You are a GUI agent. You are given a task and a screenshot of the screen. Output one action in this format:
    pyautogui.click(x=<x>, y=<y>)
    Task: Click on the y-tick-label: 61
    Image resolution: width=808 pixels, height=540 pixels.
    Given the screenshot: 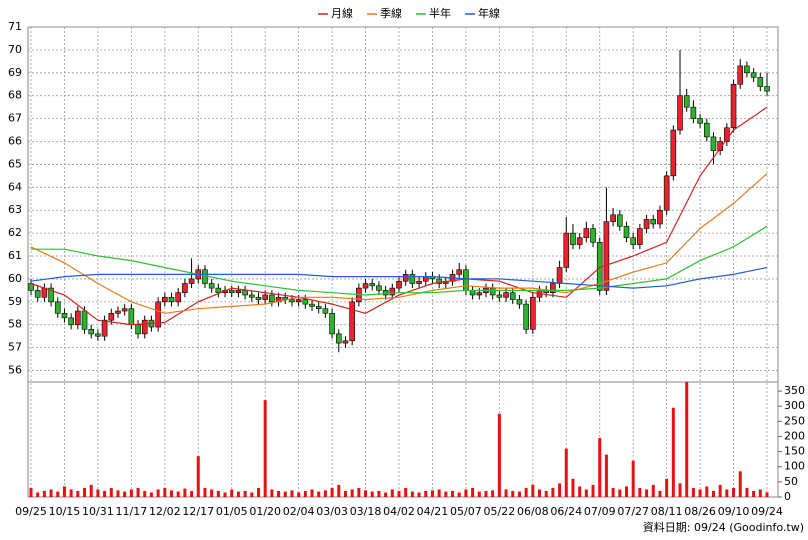 What is the action you would take?
    pyautogui.click(x=15, y=255)
    